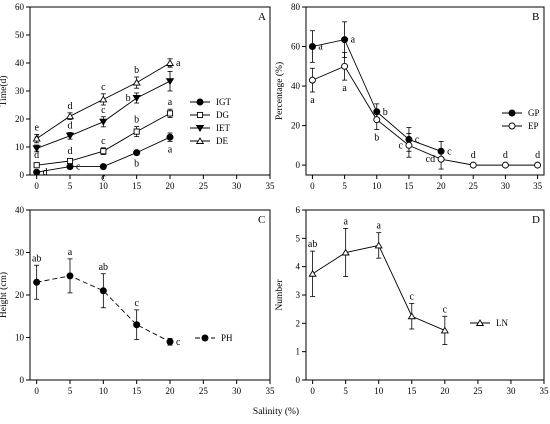 The height and width of the screenshot is (424, 550). Describe the element at coordinates (227, 338) in the screenshot. I see `legend-label: PH` at that location.